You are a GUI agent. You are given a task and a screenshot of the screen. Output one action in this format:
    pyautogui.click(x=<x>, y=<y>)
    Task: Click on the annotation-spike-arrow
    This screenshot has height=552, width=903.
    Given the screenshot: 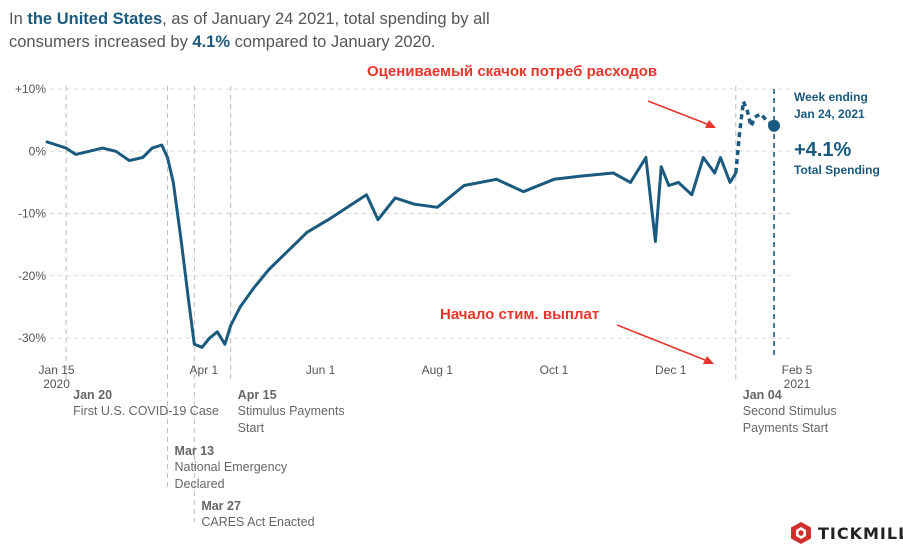 What is the action you would take?
    pyautogui.click(x=681, y=114)
    